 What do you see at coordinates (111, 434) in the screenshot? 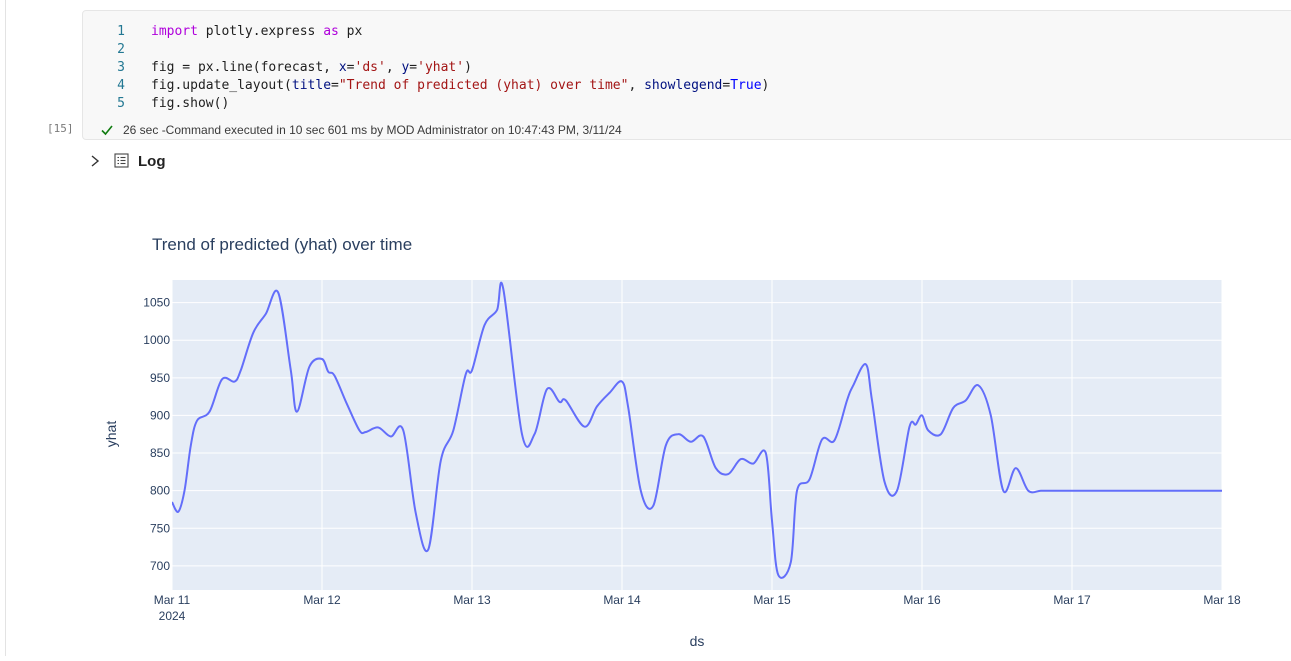
I see `y-axis-label: yhat` at bounding box center [111, 434].